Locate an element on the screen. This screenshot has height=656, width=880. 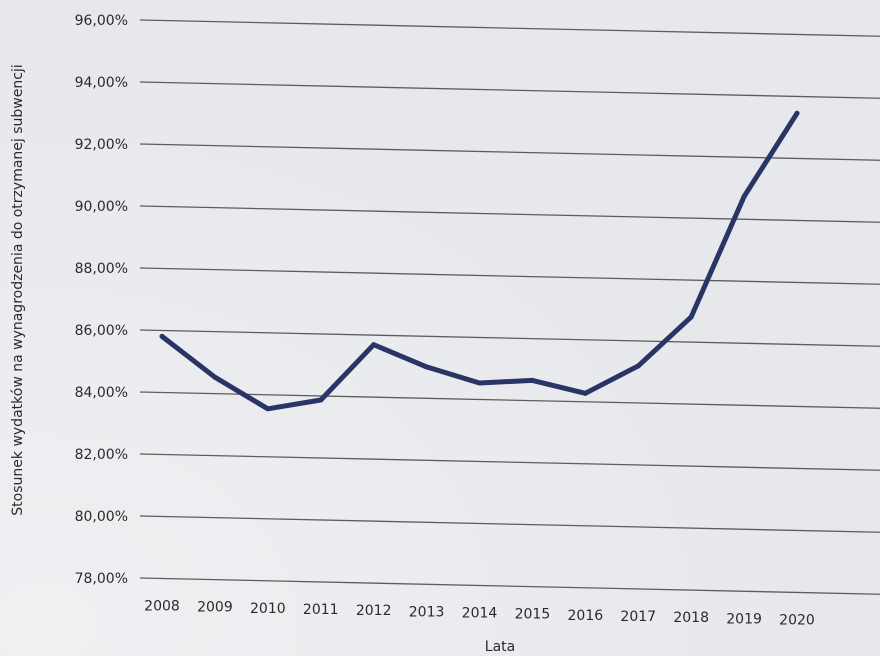
x-tick-label: 2016 is located at coordinates (586, 616).